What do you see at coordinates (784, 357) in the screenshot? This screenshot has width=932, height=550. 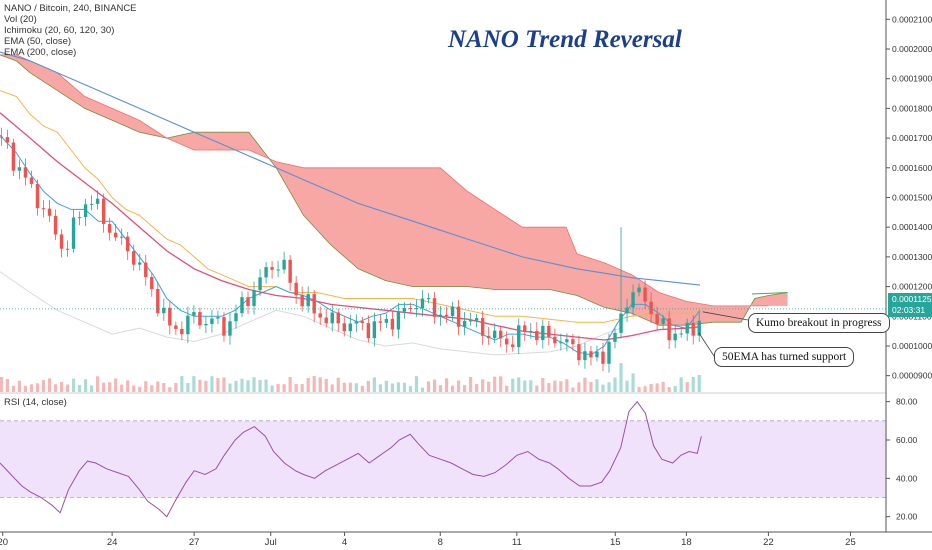 I see `annotation-ema-support: 50EMA has turned support` at bounding box center [784, 357].